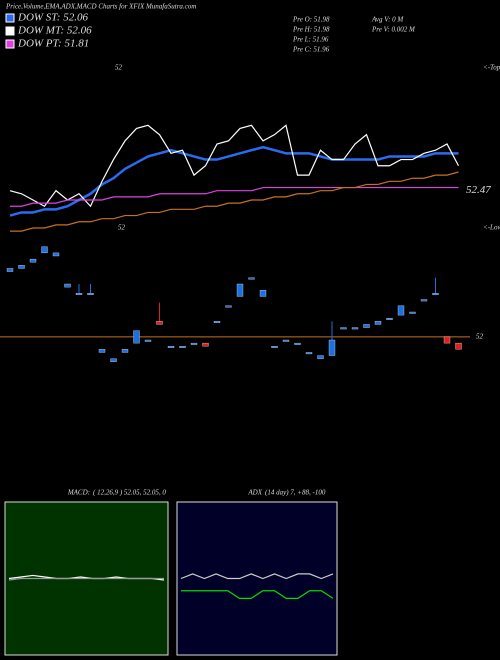 The image size is (500, 660). What do you see at coordinates (480, 336) in the screenshot?
I see `reference-label: 52` at bounding box center [480, 336].